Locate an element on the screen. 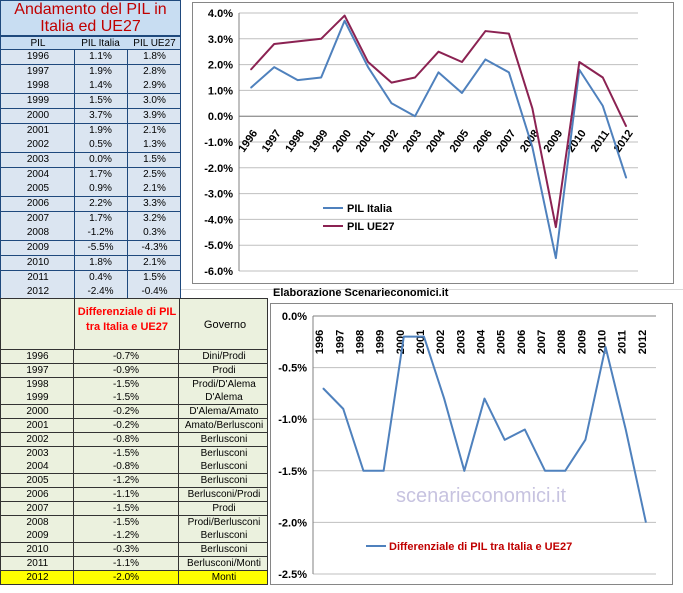  table1-row: 2008 -1.2% 0.3% is located at coordinates (90, 234).